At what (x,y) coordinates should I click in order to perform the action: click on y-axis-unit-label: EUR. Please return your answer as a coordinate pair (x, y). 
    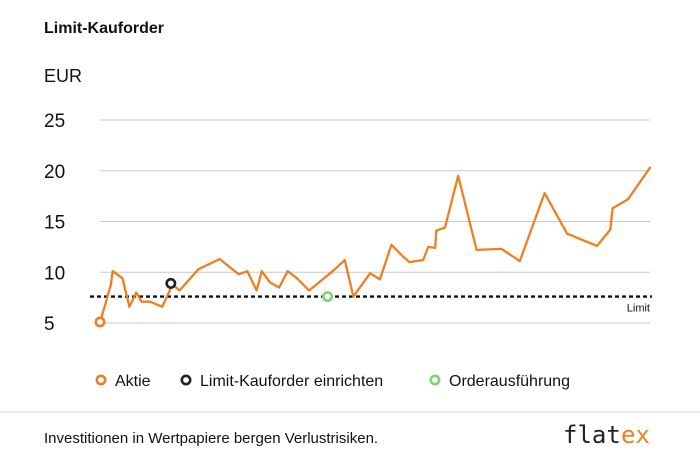
    Looking at the image, I should click on (63, 76).